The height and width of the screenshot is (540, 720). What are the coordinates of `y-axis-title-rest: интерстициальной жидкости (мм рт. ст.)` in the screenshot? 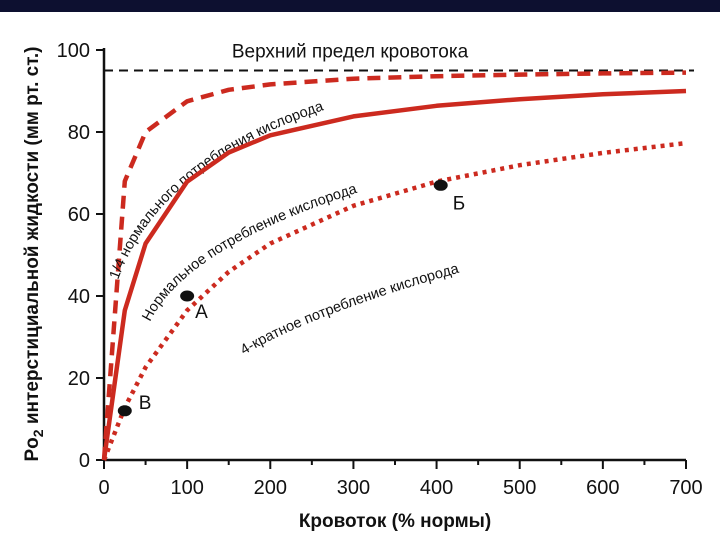 It's located at (32, 238).